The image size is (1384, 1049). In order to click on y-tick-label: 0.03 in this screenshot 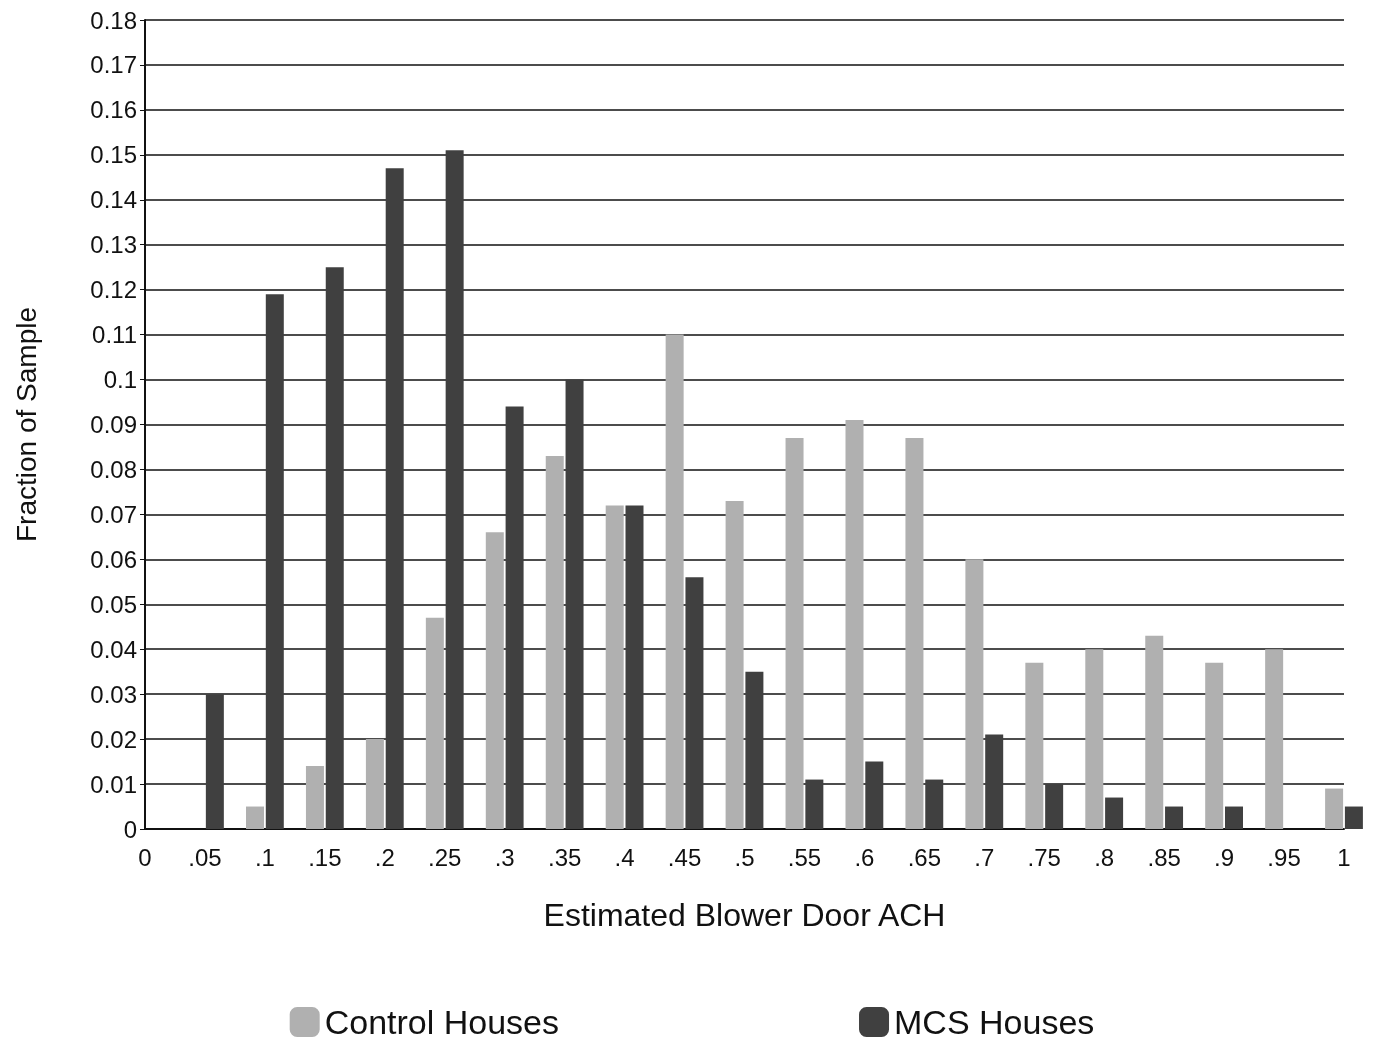, I will do `click(113, 694)`.